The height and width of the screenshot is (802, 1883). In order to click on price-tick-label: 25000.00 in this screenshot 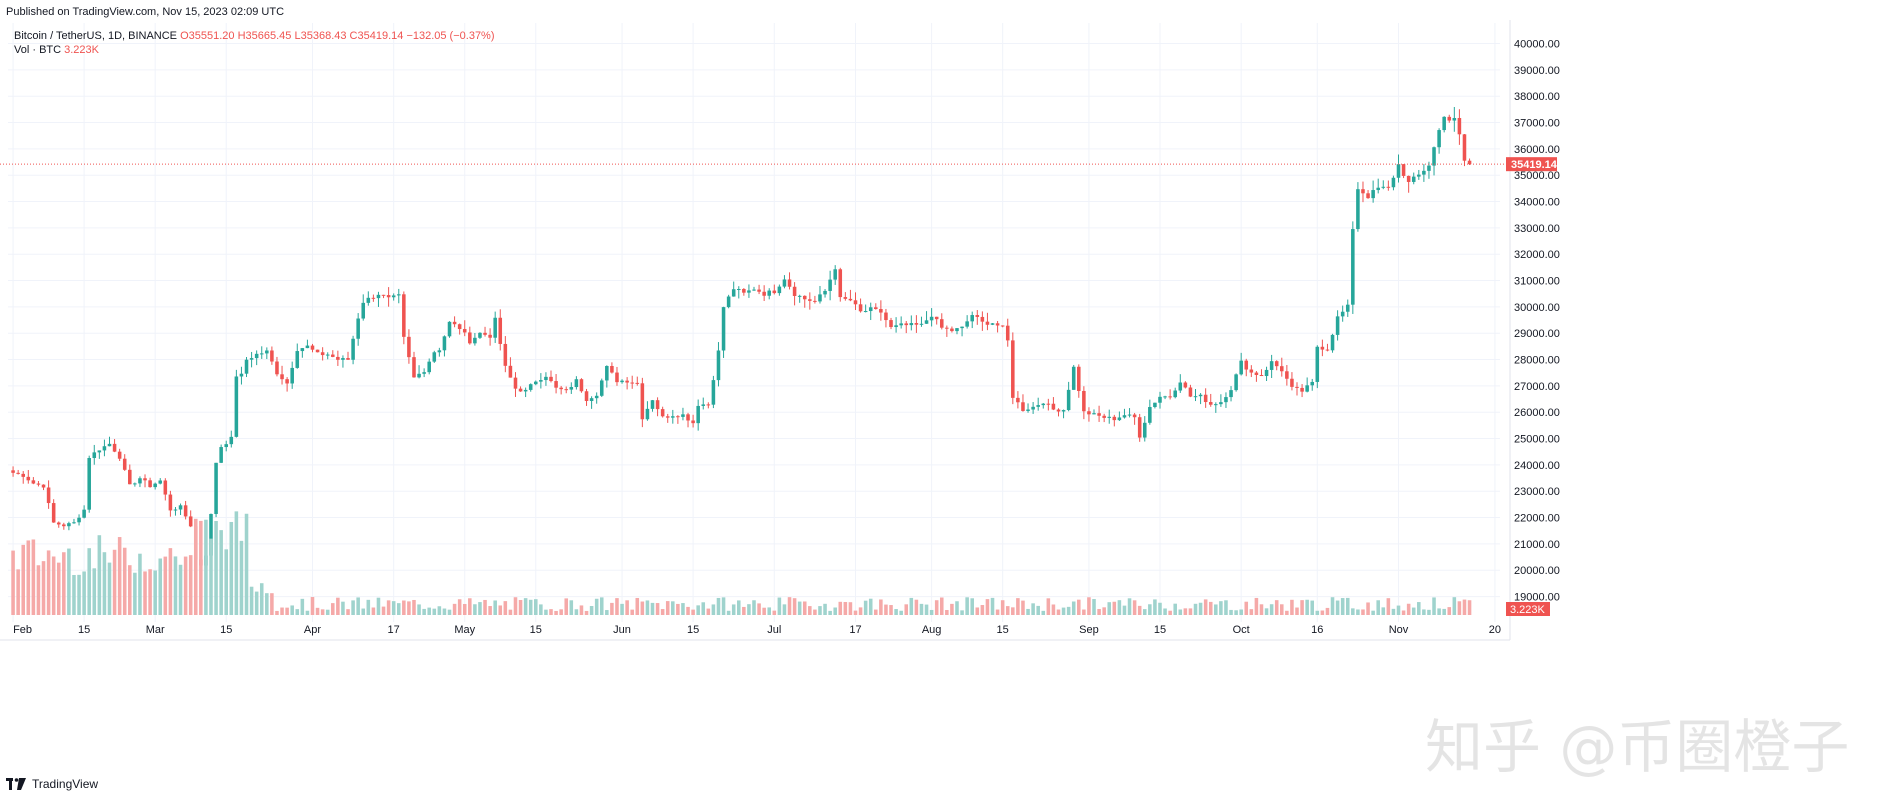, I will do `click(1537, 440)`.